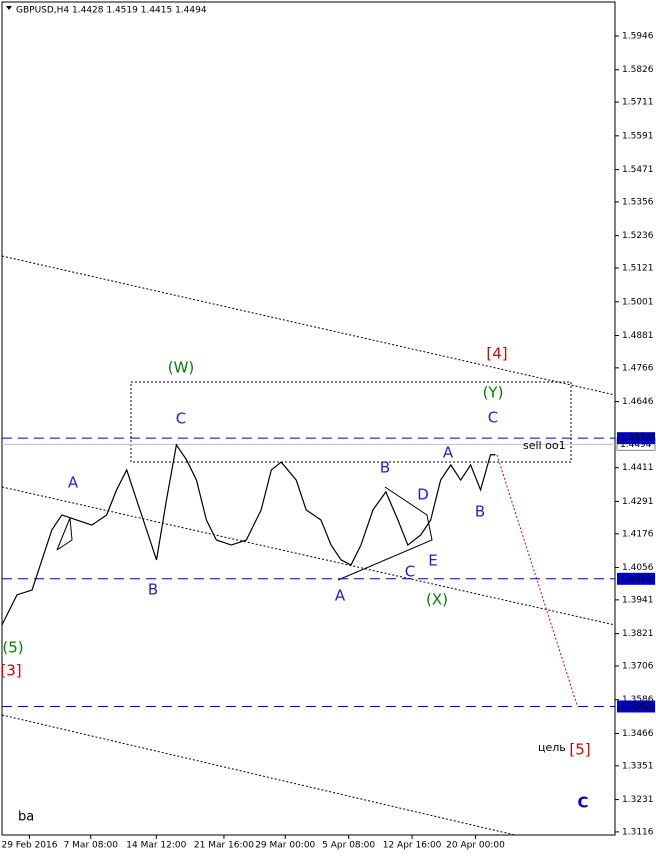 Image resolution: width=656 pixels, height=860 pixels. I want to click on wave-label: (W), so click(181, 368).